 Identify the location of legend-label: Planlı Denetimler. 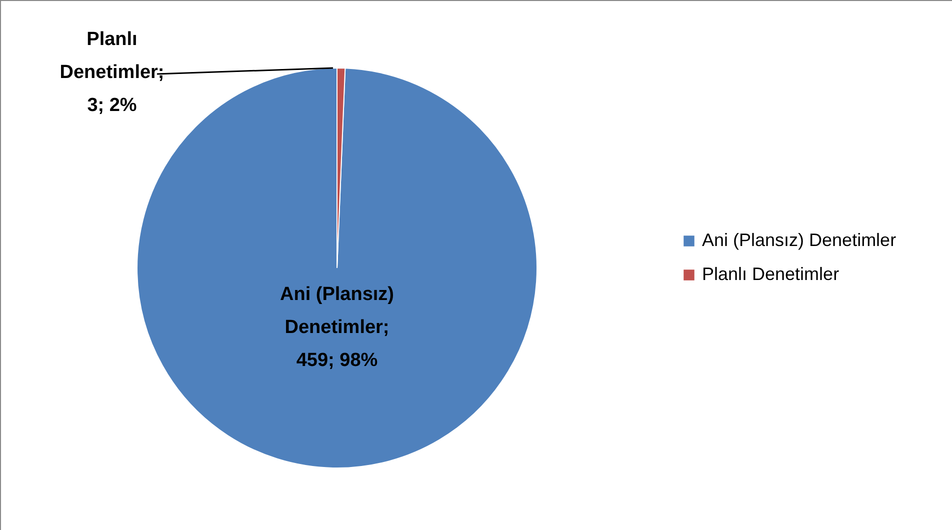
(771, 274).